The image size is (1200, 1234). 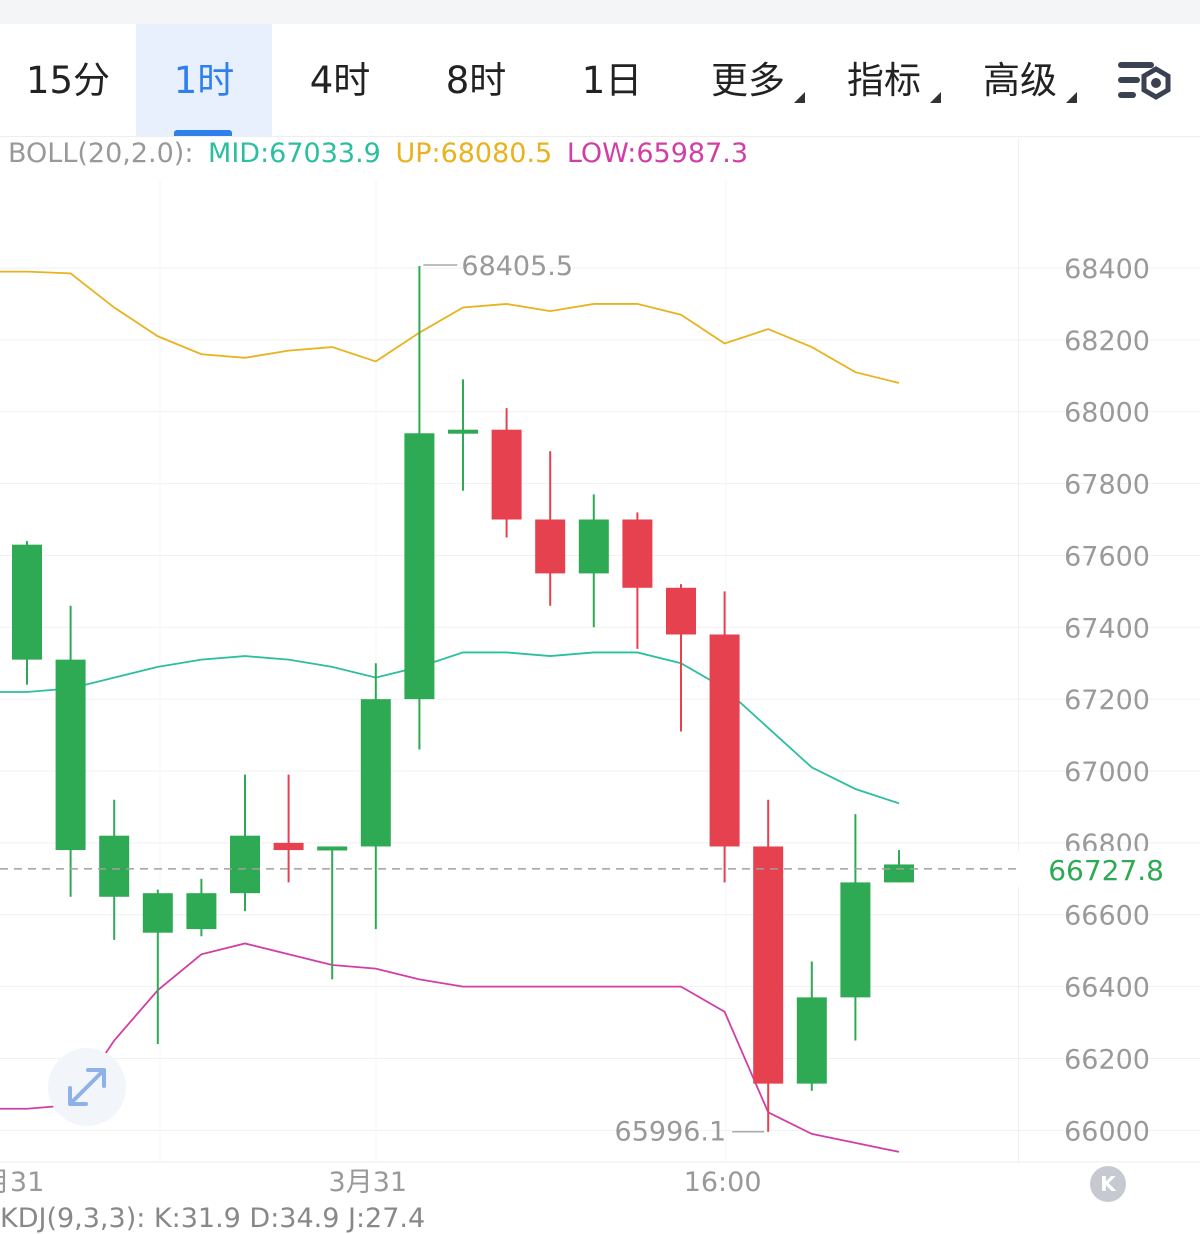 I want to click on tab-label: 4时, so click(x=340, y=80).